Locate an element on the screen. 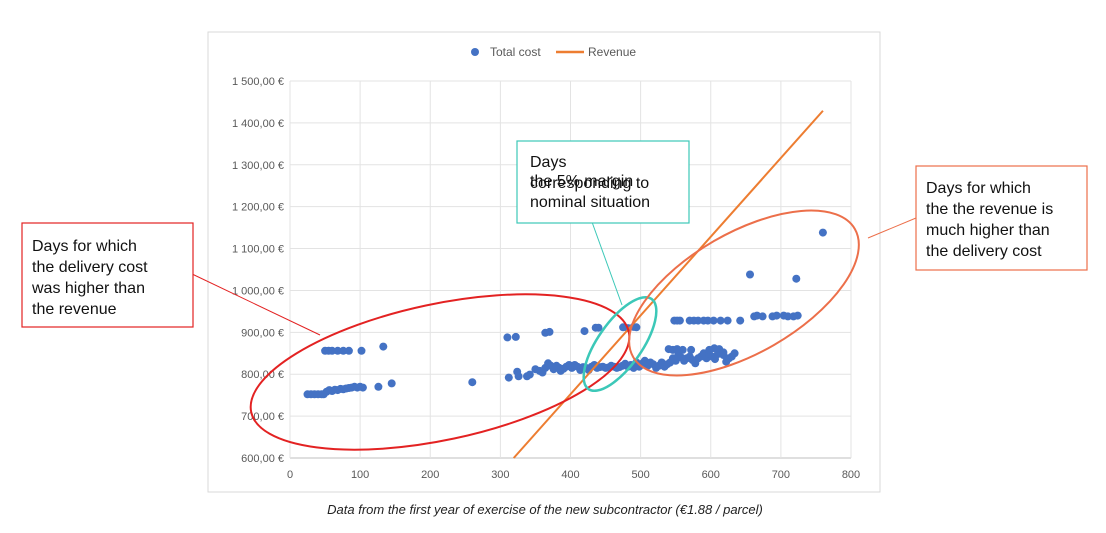 The image size is (1106, 533). callout-nominal-margin-line-1: Days is located at coordinates (548, 162).